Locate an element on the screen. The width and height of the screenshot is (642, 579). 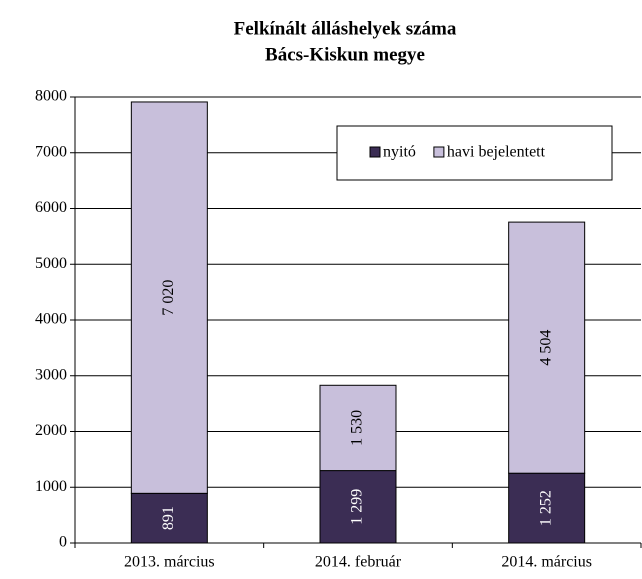
value-label: 1 299 is located at coordinates (357, 507).